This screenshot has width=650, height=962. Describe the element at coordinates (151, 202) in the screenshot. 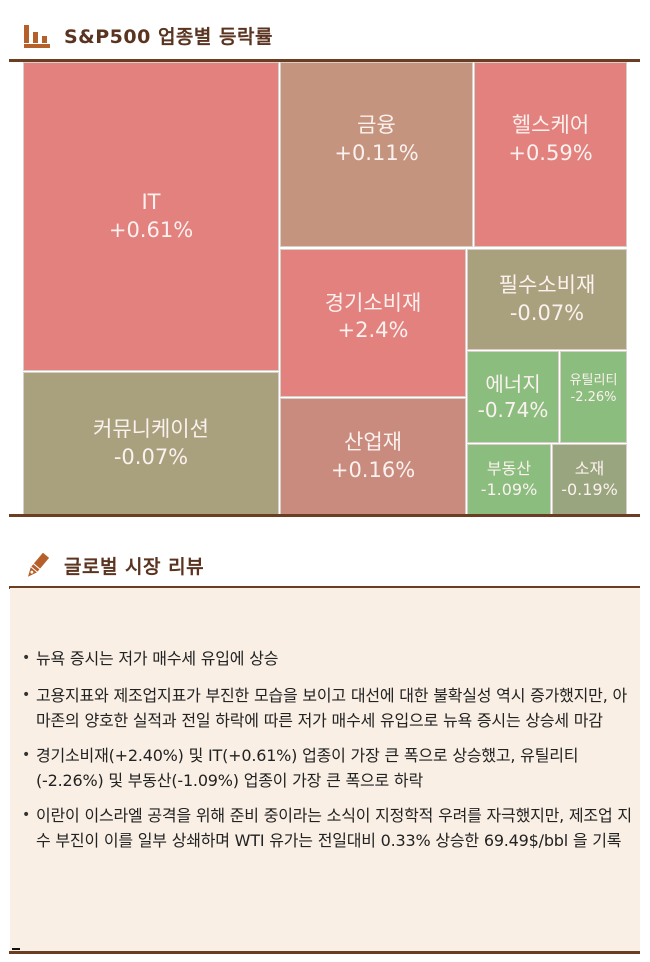

I see `tile-label: IT` at that location.